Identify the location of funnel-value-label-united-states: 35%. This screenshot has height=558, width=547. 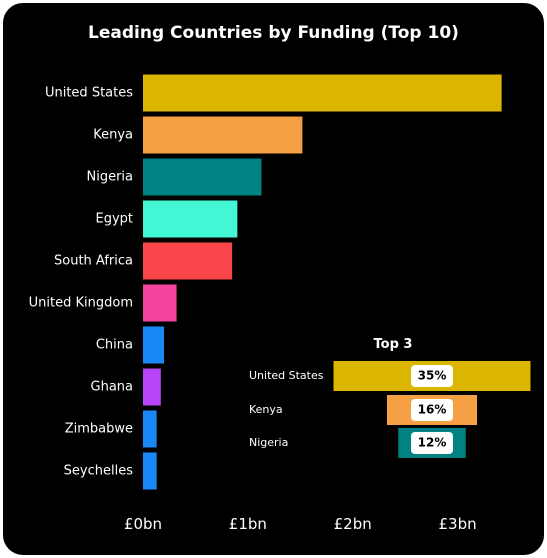
(432, 376).